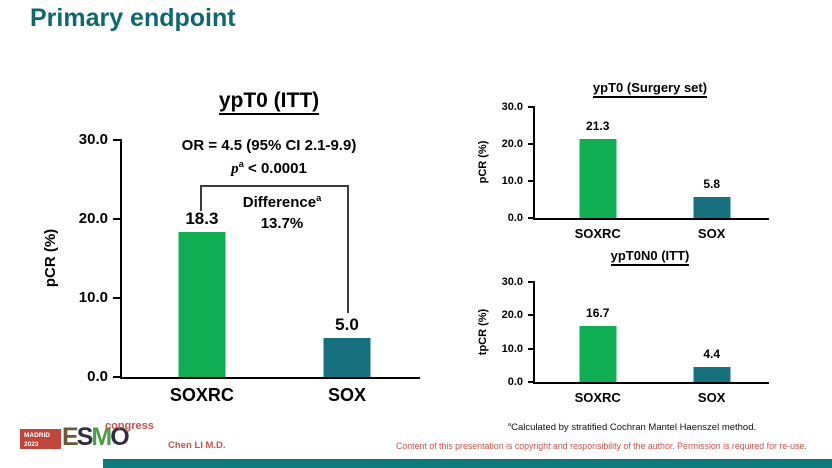  What do you see at coordinates (635, 340) in the screenshot?
I see `plot-area: 0.0 10.0 20.0 30.0 16.7 SOXRC 4.4 SOX` at bounding box center [635, 340].